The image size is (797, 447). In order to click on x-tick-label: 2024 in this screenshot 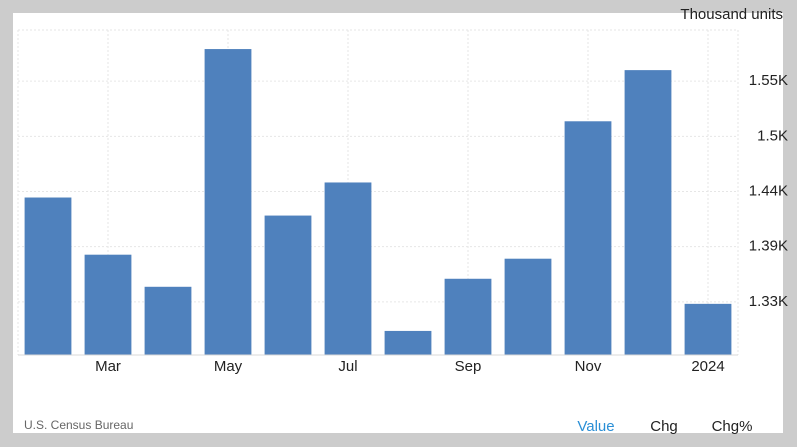, I will do `click(707, 366)`.